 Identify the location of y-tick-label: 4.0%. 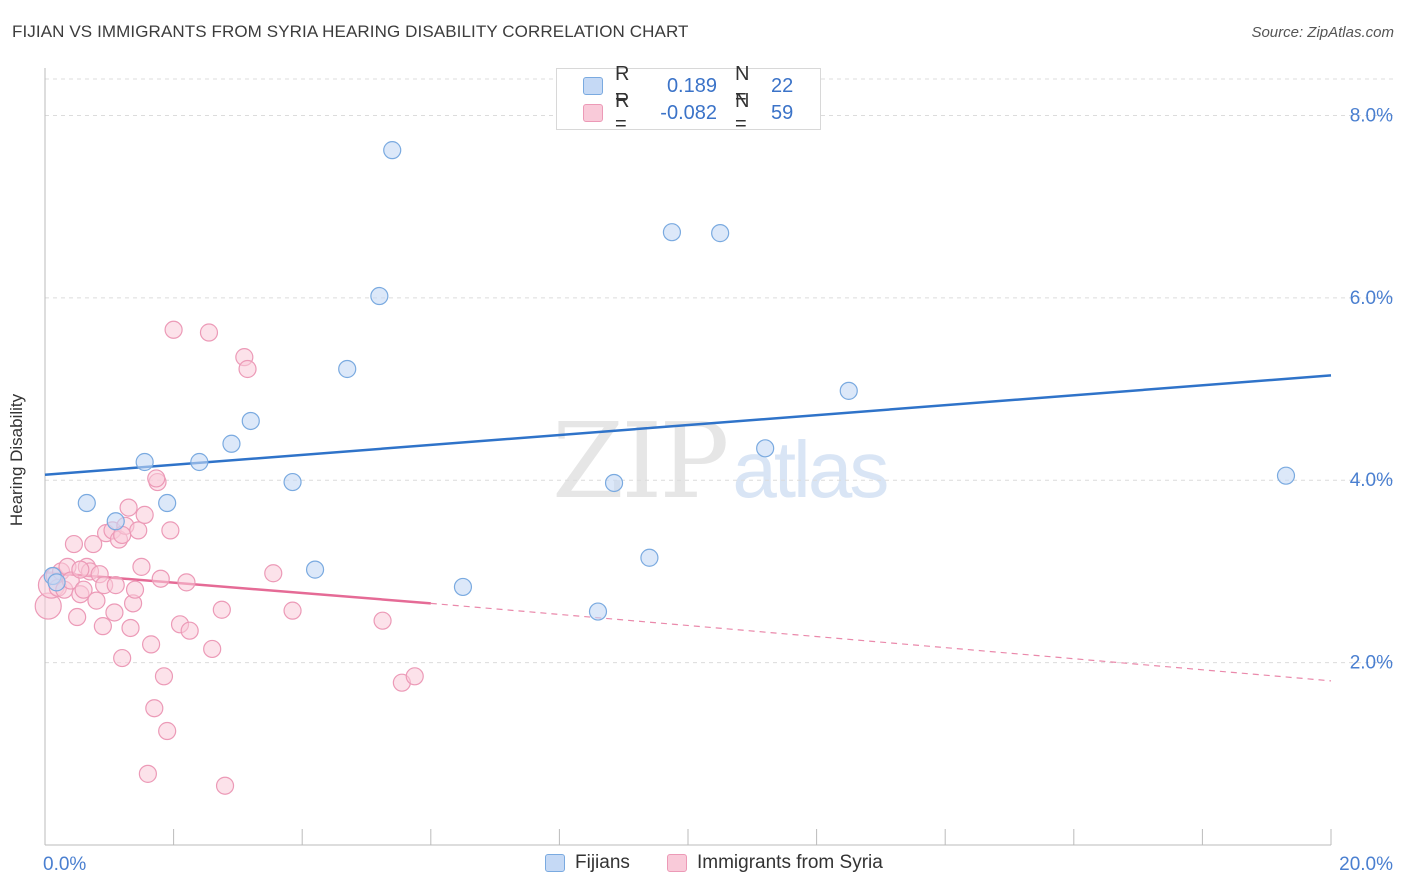
(1371, 480).